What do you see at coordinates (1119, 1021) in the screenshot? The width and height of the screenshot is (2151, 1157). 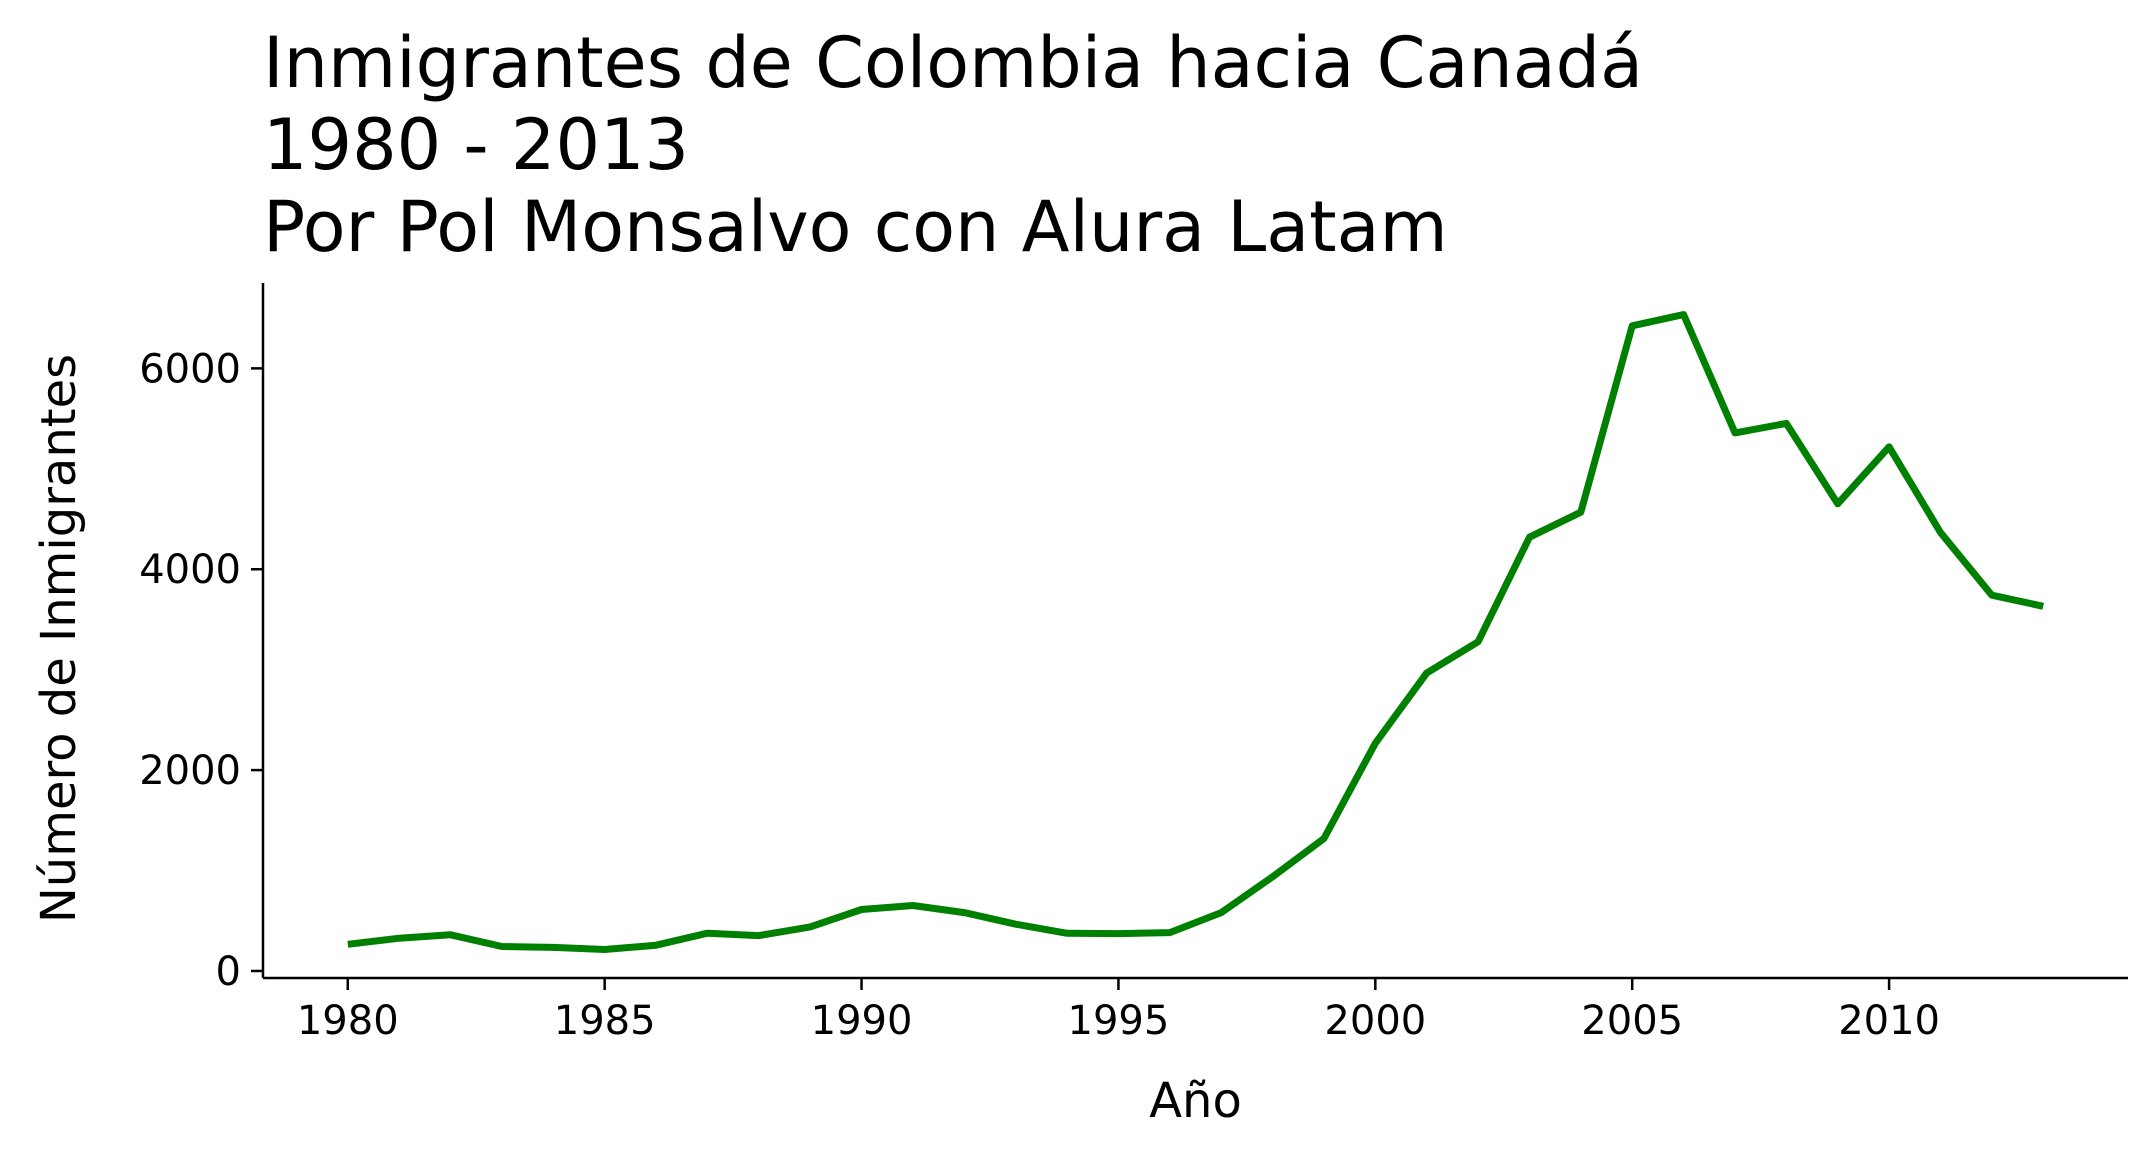 I see `x-tick-label: 1995` at bounding box center [1119, 1021].